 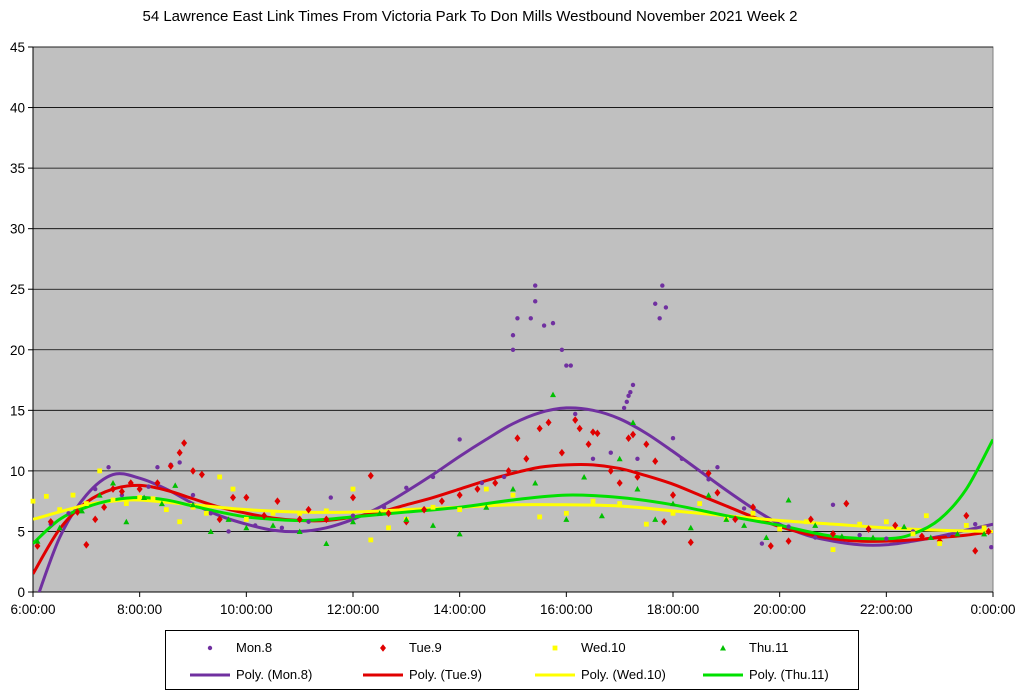 What do you see at coordinates (383, 647) in the screenshot?
I see `legend-marker-swatch` at bounding box center [383, 647].